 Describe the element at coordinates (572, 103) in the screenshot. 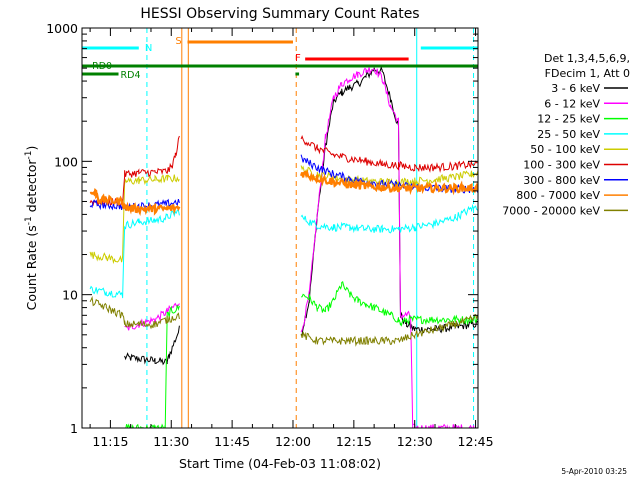

I see `legend-label-1: 6 - 12 keV` at that location.